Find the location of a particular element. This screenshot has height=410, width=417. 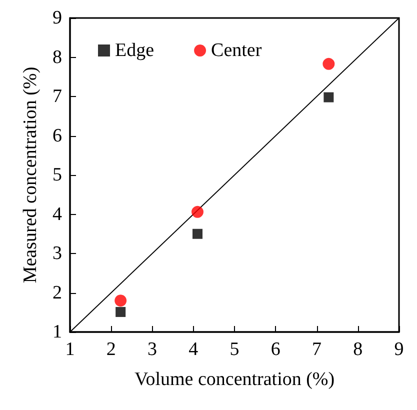

y-tick-label: 1 is located at coordinates (57, 332).